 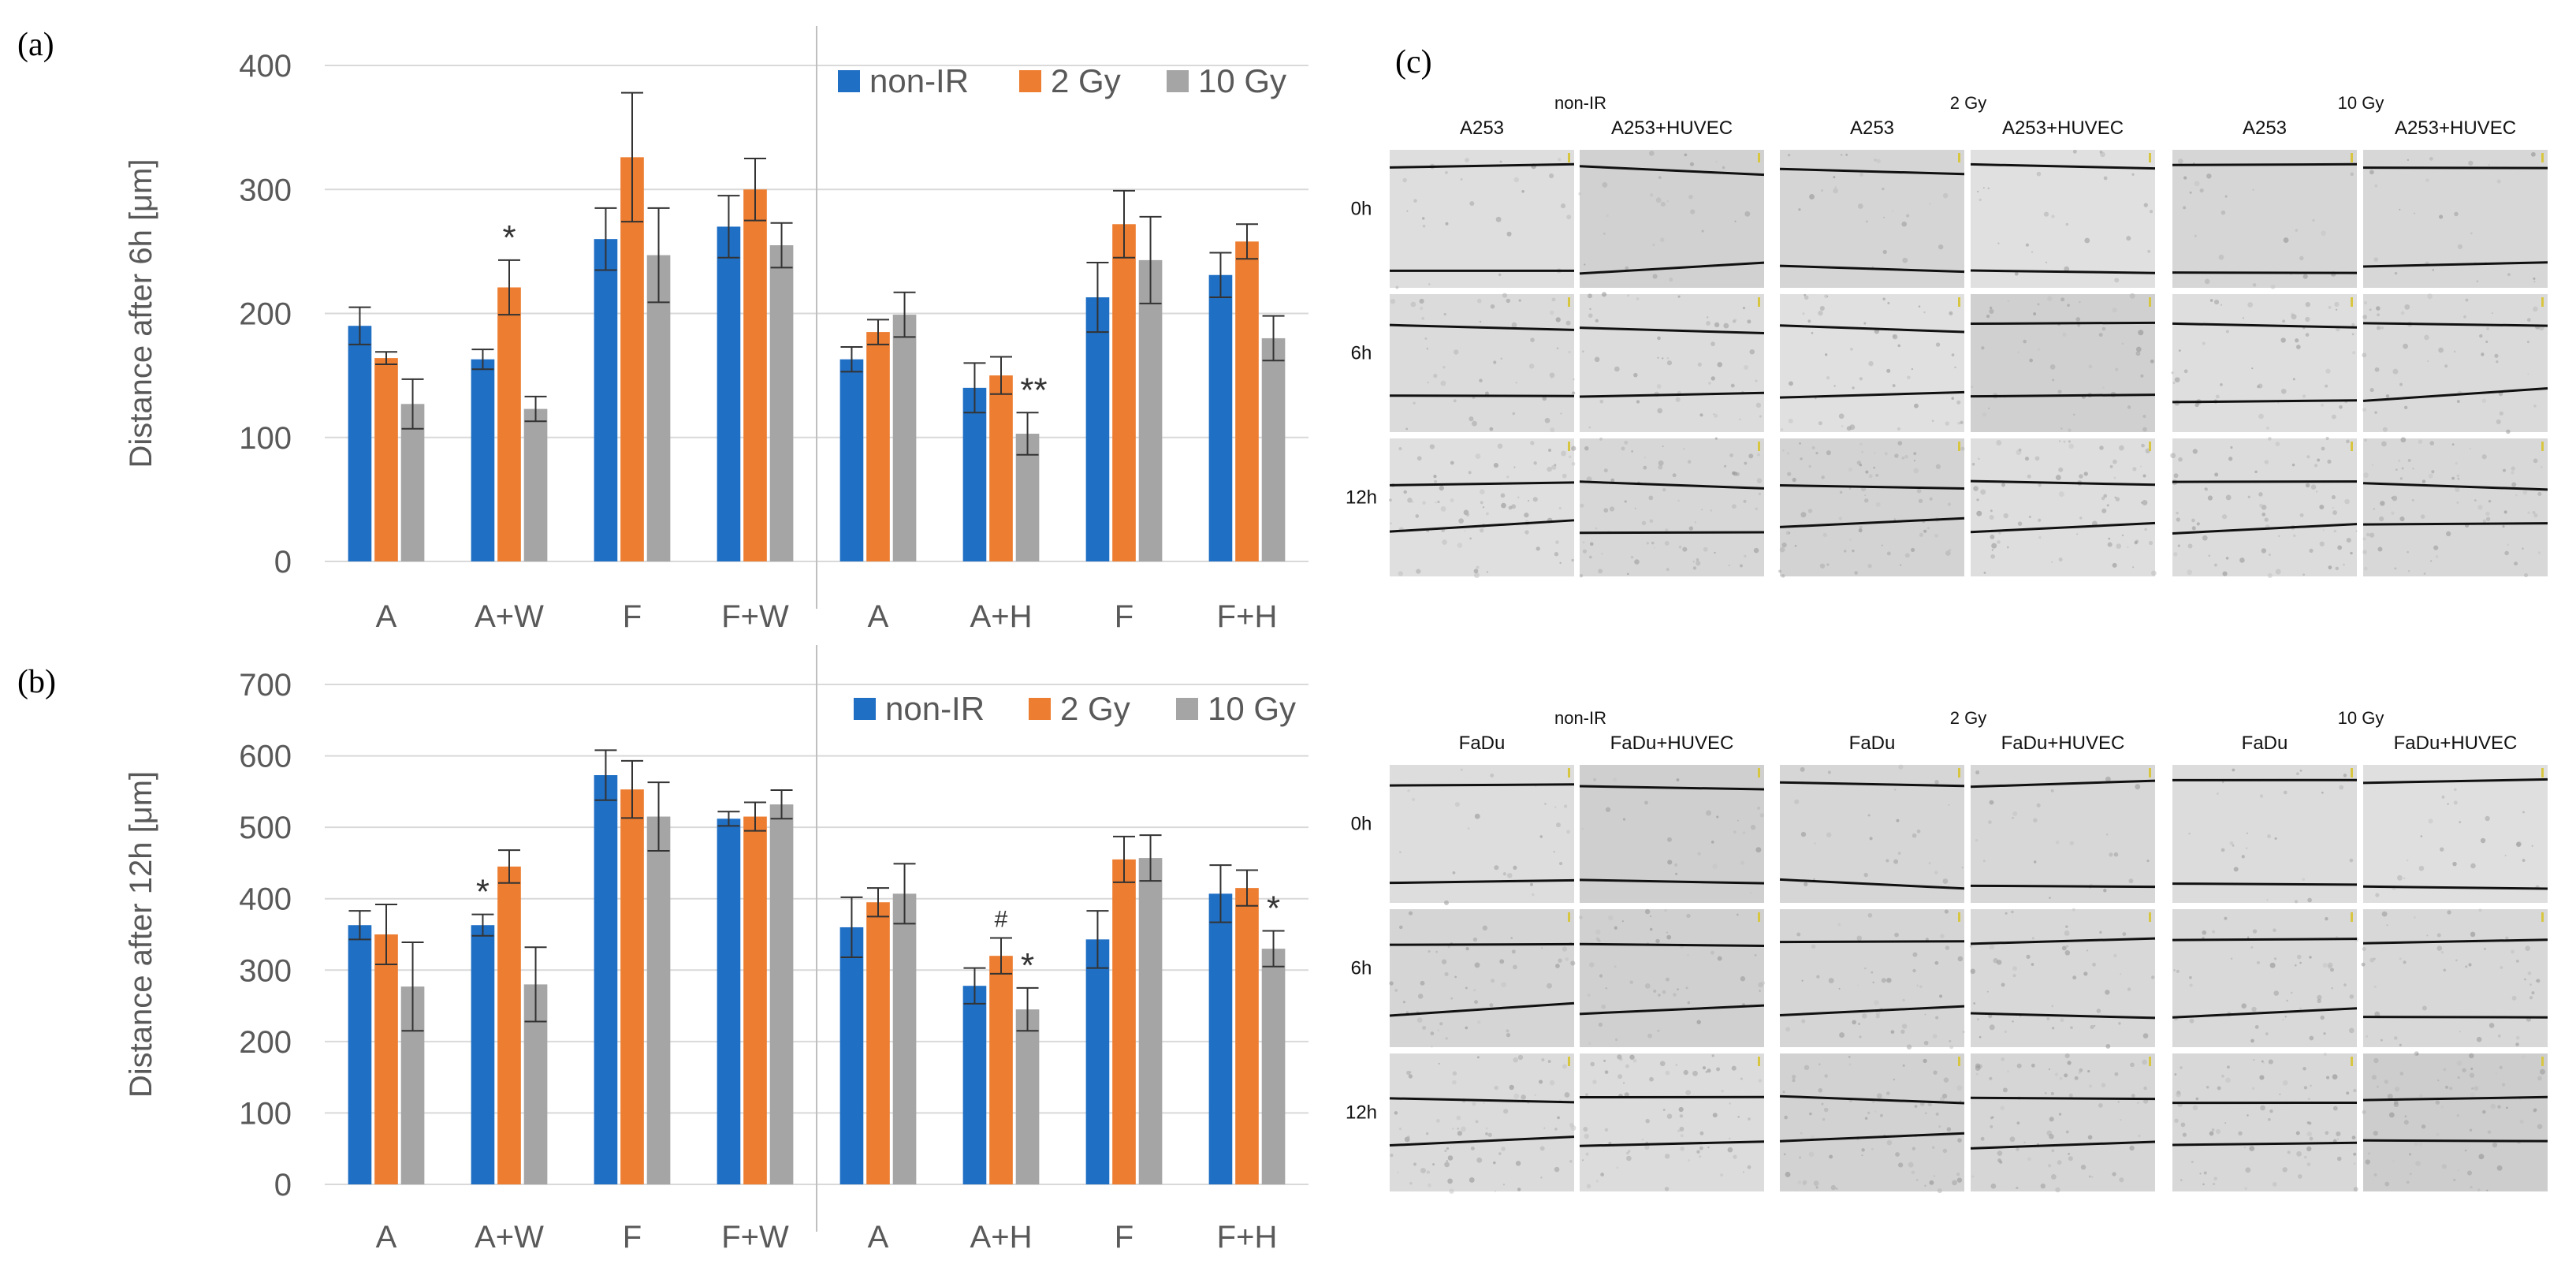 I want to click on wound-edge-line, so click(x=2264, y=164).